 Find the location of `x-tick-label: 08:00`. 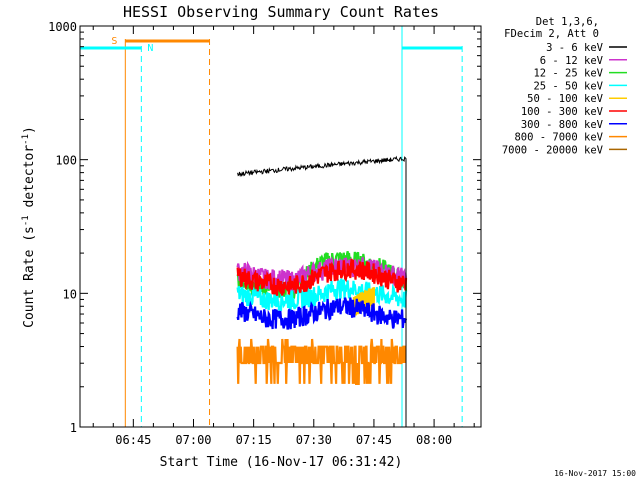

x-tick-label: 08:00 is located at coordinates (434, 440).